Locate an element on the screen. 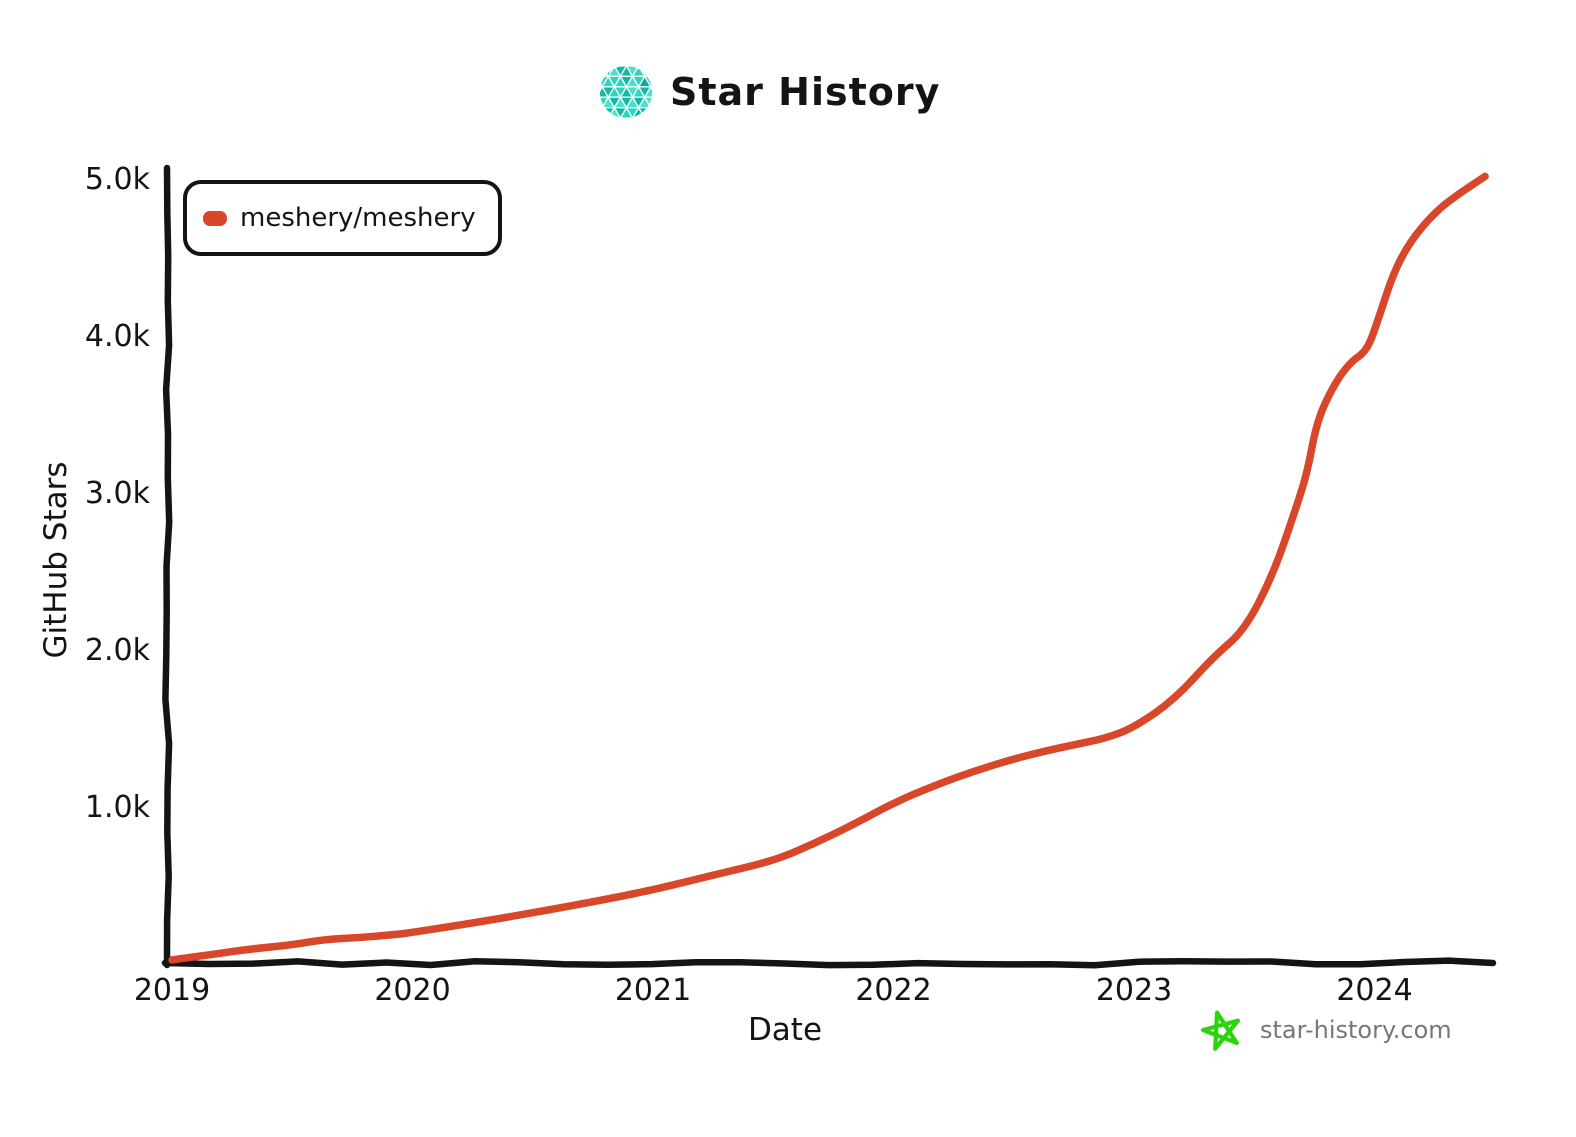  y-axis-title: GitHub Stars is located at coordinates (56, 559).